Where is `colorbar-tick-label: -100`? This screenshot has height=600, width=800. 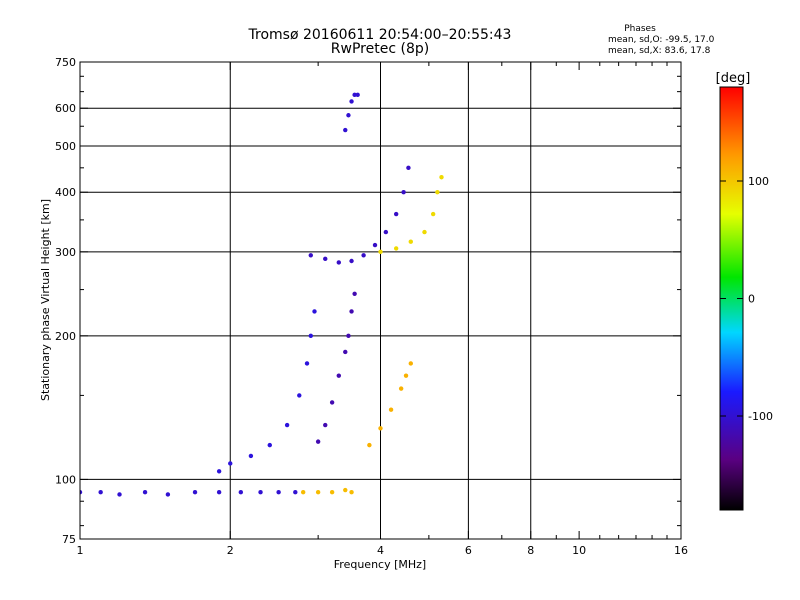
colorbar-tick-label: -100 is located at coordinates (760, 416).